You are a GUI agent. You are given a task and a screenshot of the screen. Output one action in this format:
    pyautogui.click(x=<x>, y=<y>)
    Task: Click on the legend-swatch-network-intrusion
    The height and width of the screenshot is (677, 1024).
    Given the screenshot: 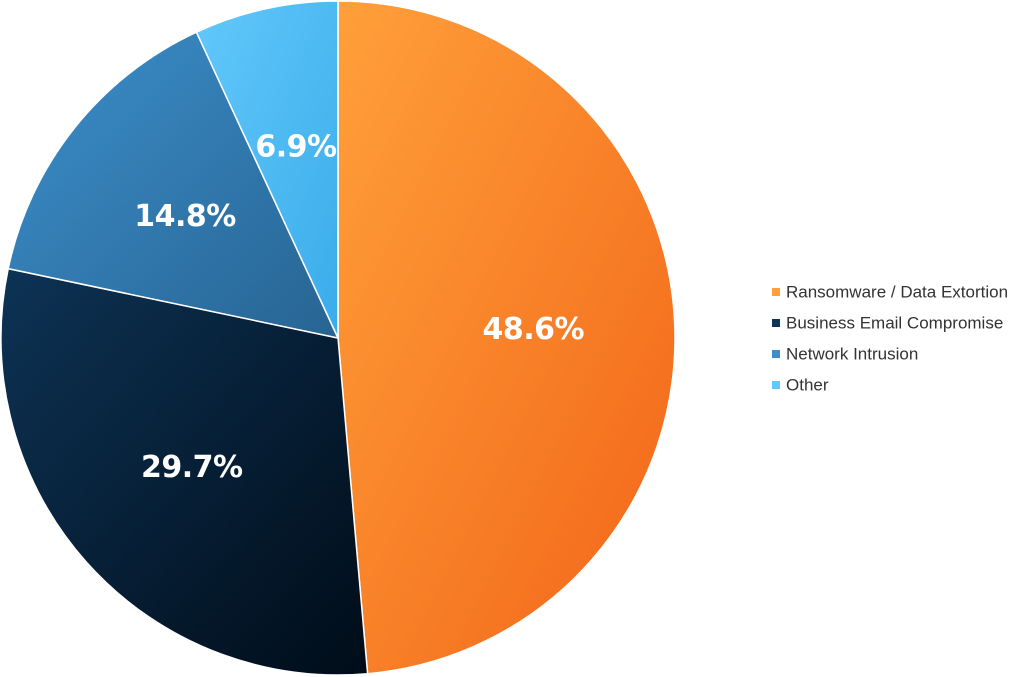 What is the action you would take?
    pyautogui.click(x=776, y=354)
    